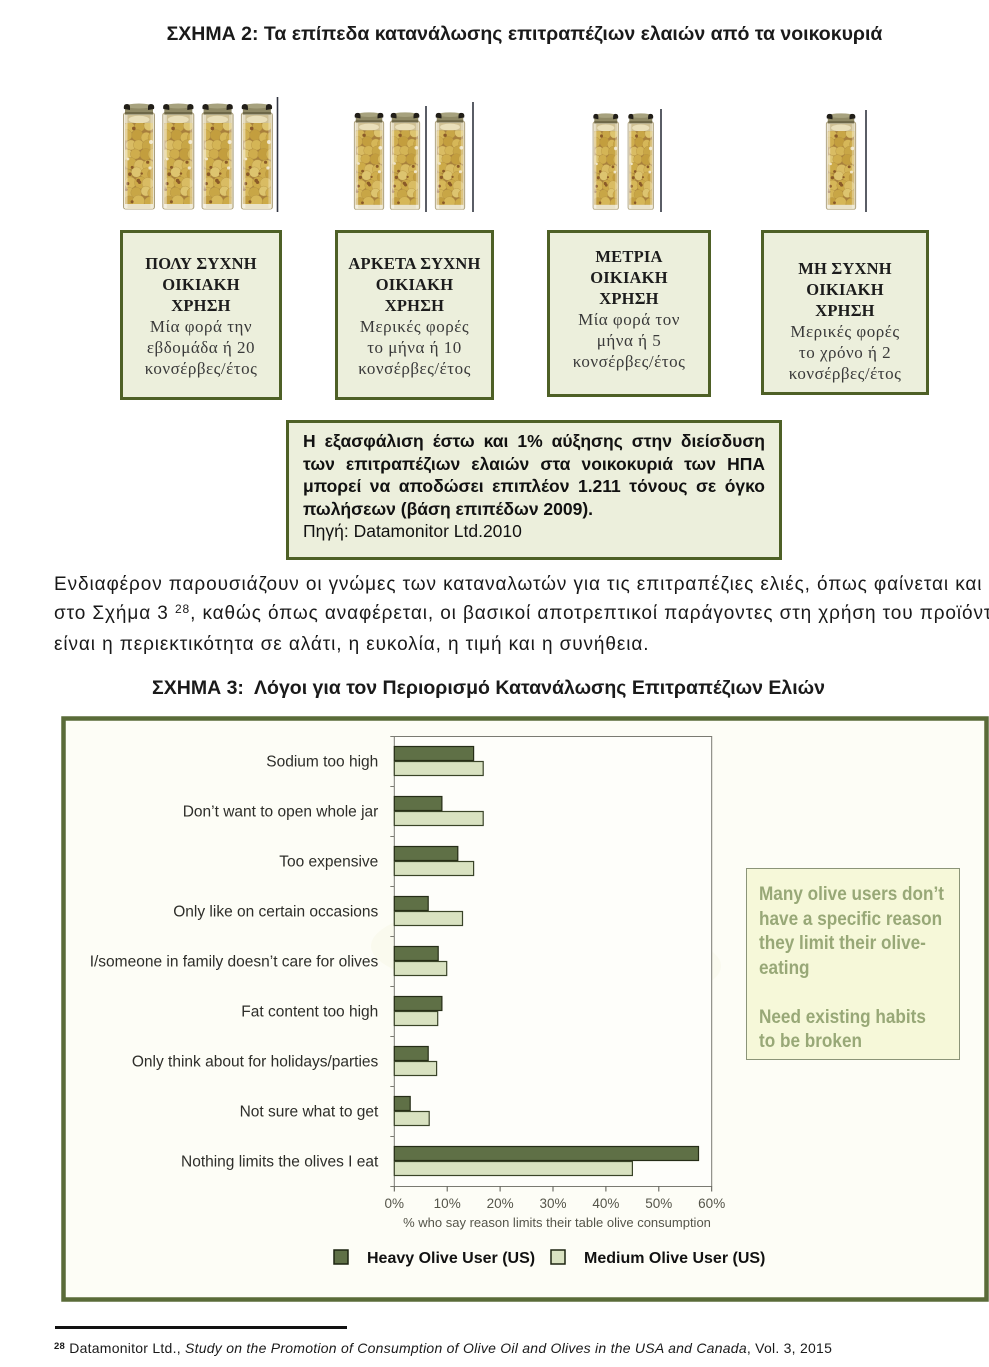 The height and width of the screenshot is (1367, 989). What do you see at coordinates (309, 1012) in the screenshot?
I see `svg-text: Fat content too high` at bounding box center [309, 1012].